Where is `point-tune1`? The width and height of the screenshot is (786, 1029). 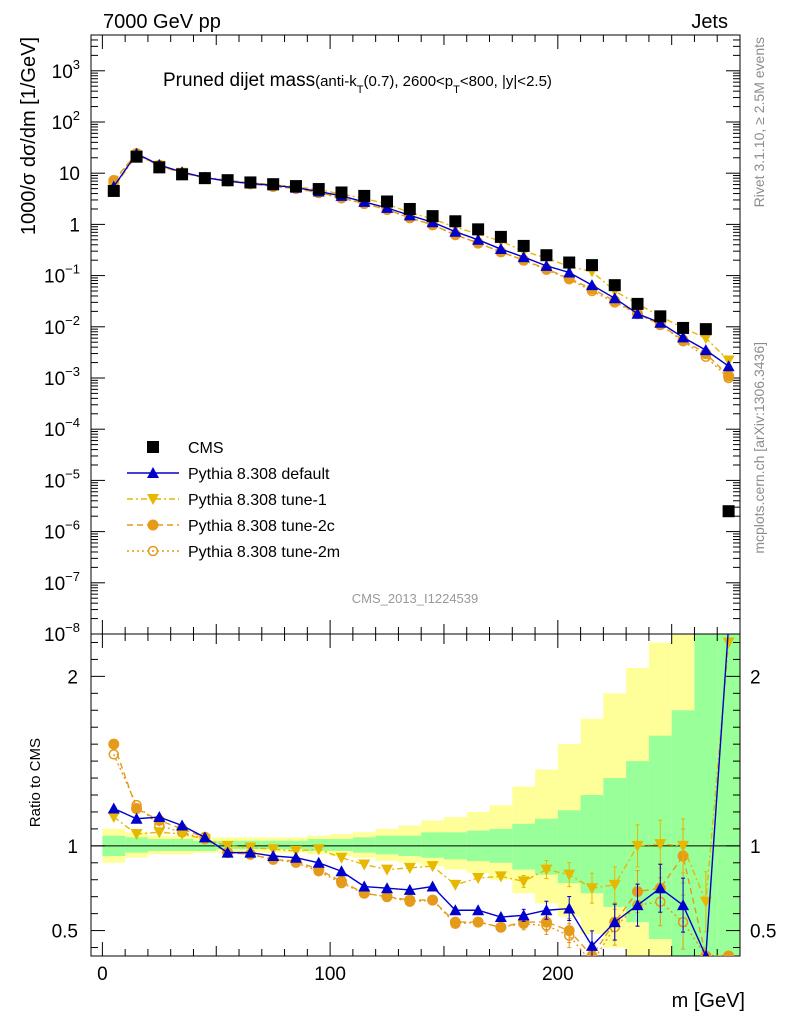 point-tune1 is located at coordinates (705, 339).